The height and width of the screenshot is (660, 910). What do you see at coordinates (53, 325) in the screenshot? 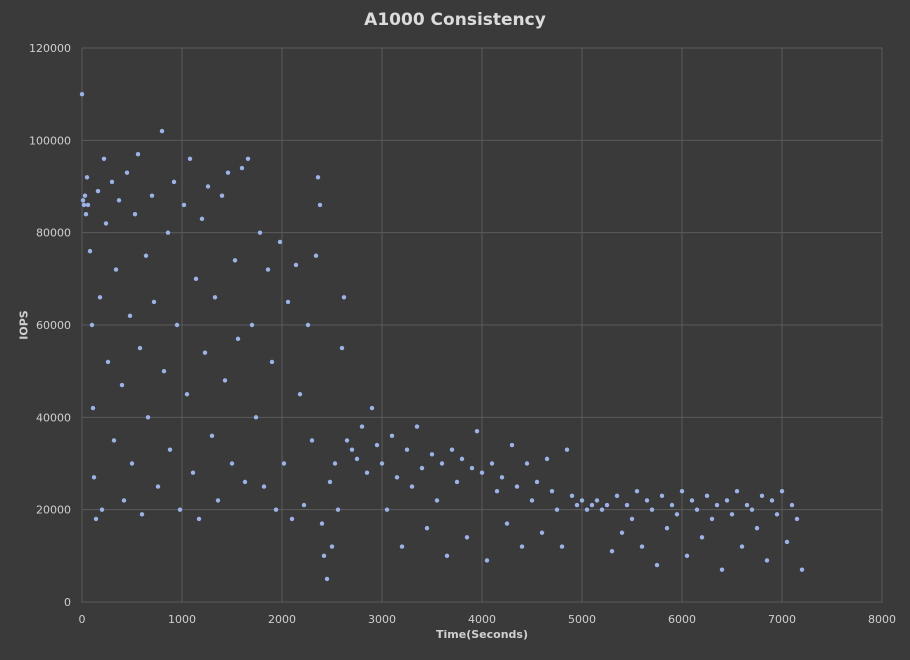
I see `y-tick-label: 60000` at bounding box center [53, 325].